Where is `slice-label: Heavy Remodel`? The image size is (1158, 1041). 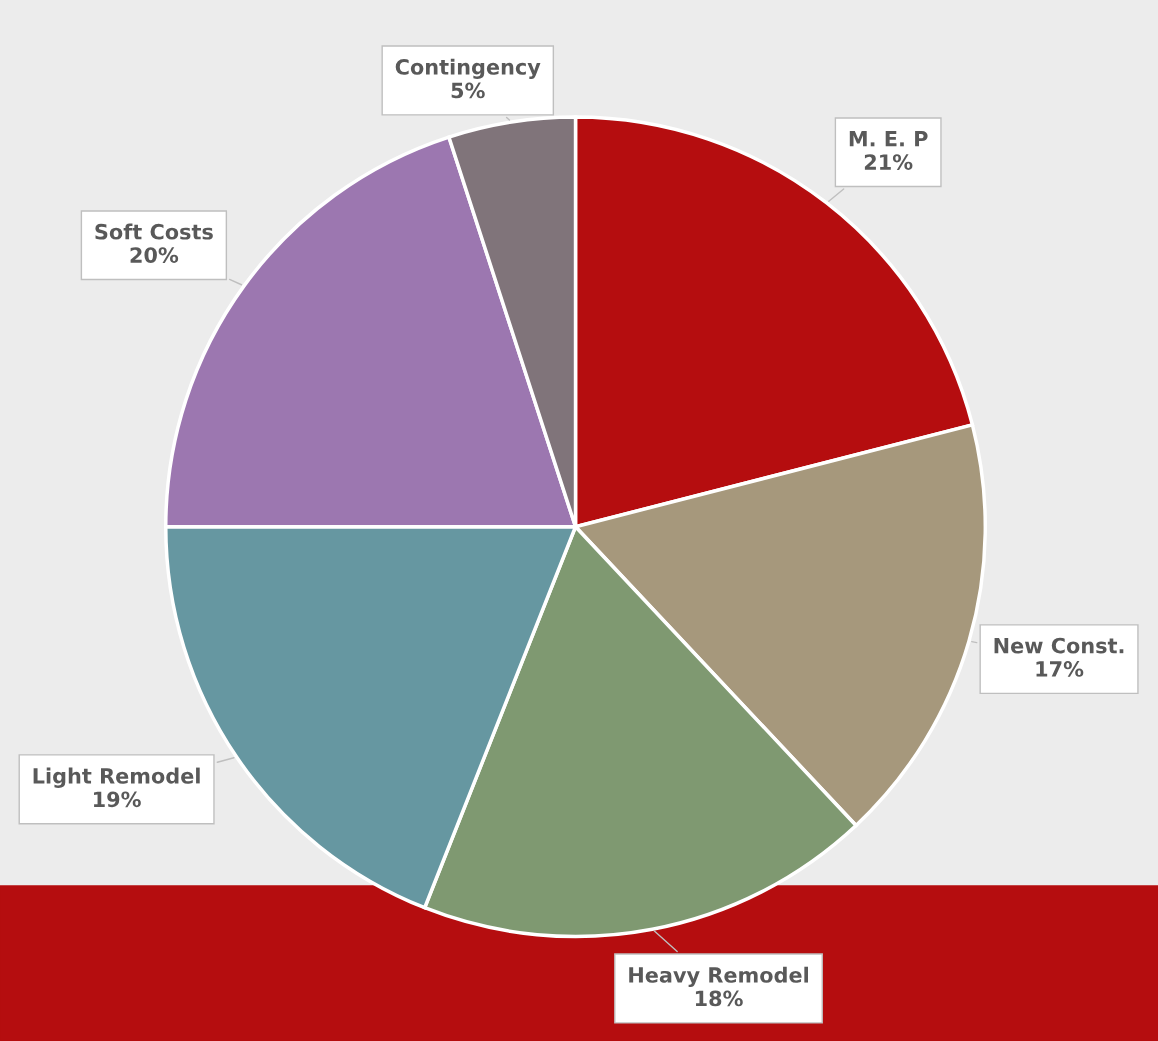 slice-label: Heavy Remodel is located at coordinates (718, 977).